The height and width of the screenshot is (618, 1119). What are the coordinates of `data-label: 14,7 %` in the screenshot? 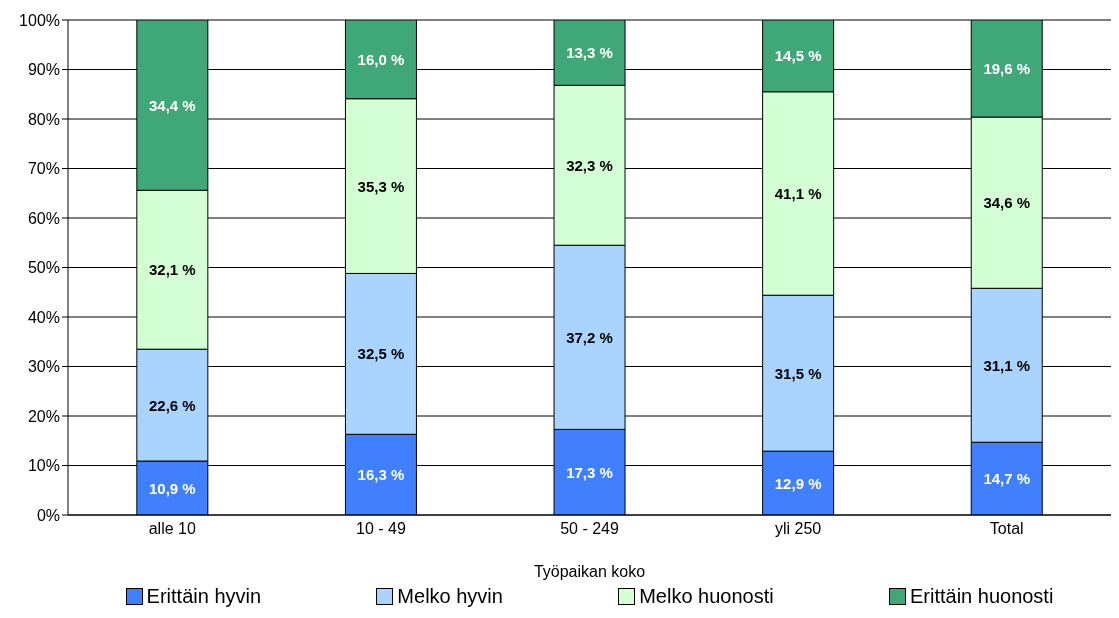 It's located at (1007, 479).